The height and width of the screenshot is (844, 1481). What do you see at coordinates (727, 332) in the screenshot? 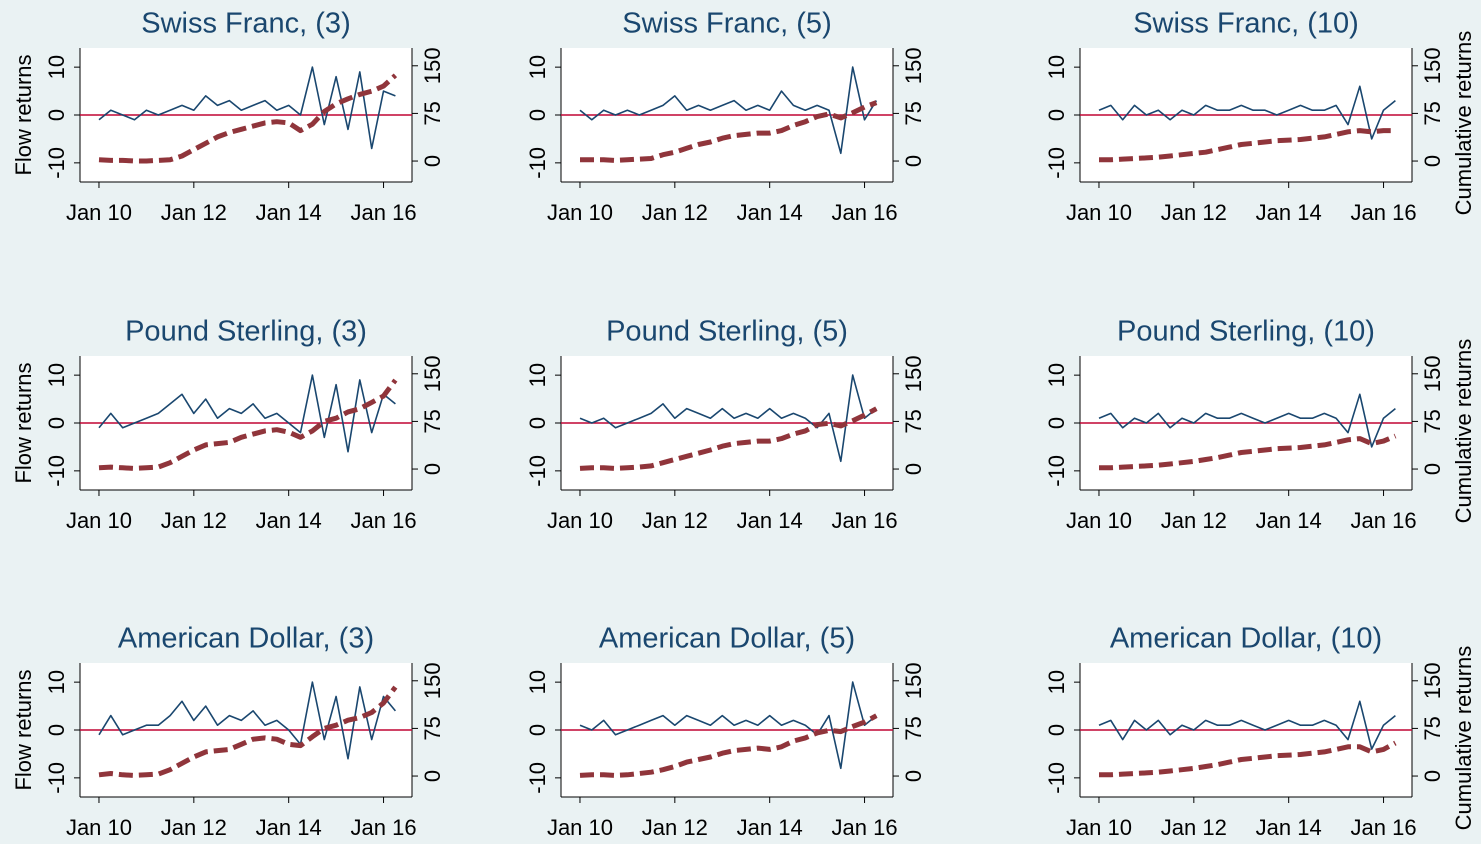
I see `chart-title: Pound Sterling, (5)` at bounding box center [727, 332].